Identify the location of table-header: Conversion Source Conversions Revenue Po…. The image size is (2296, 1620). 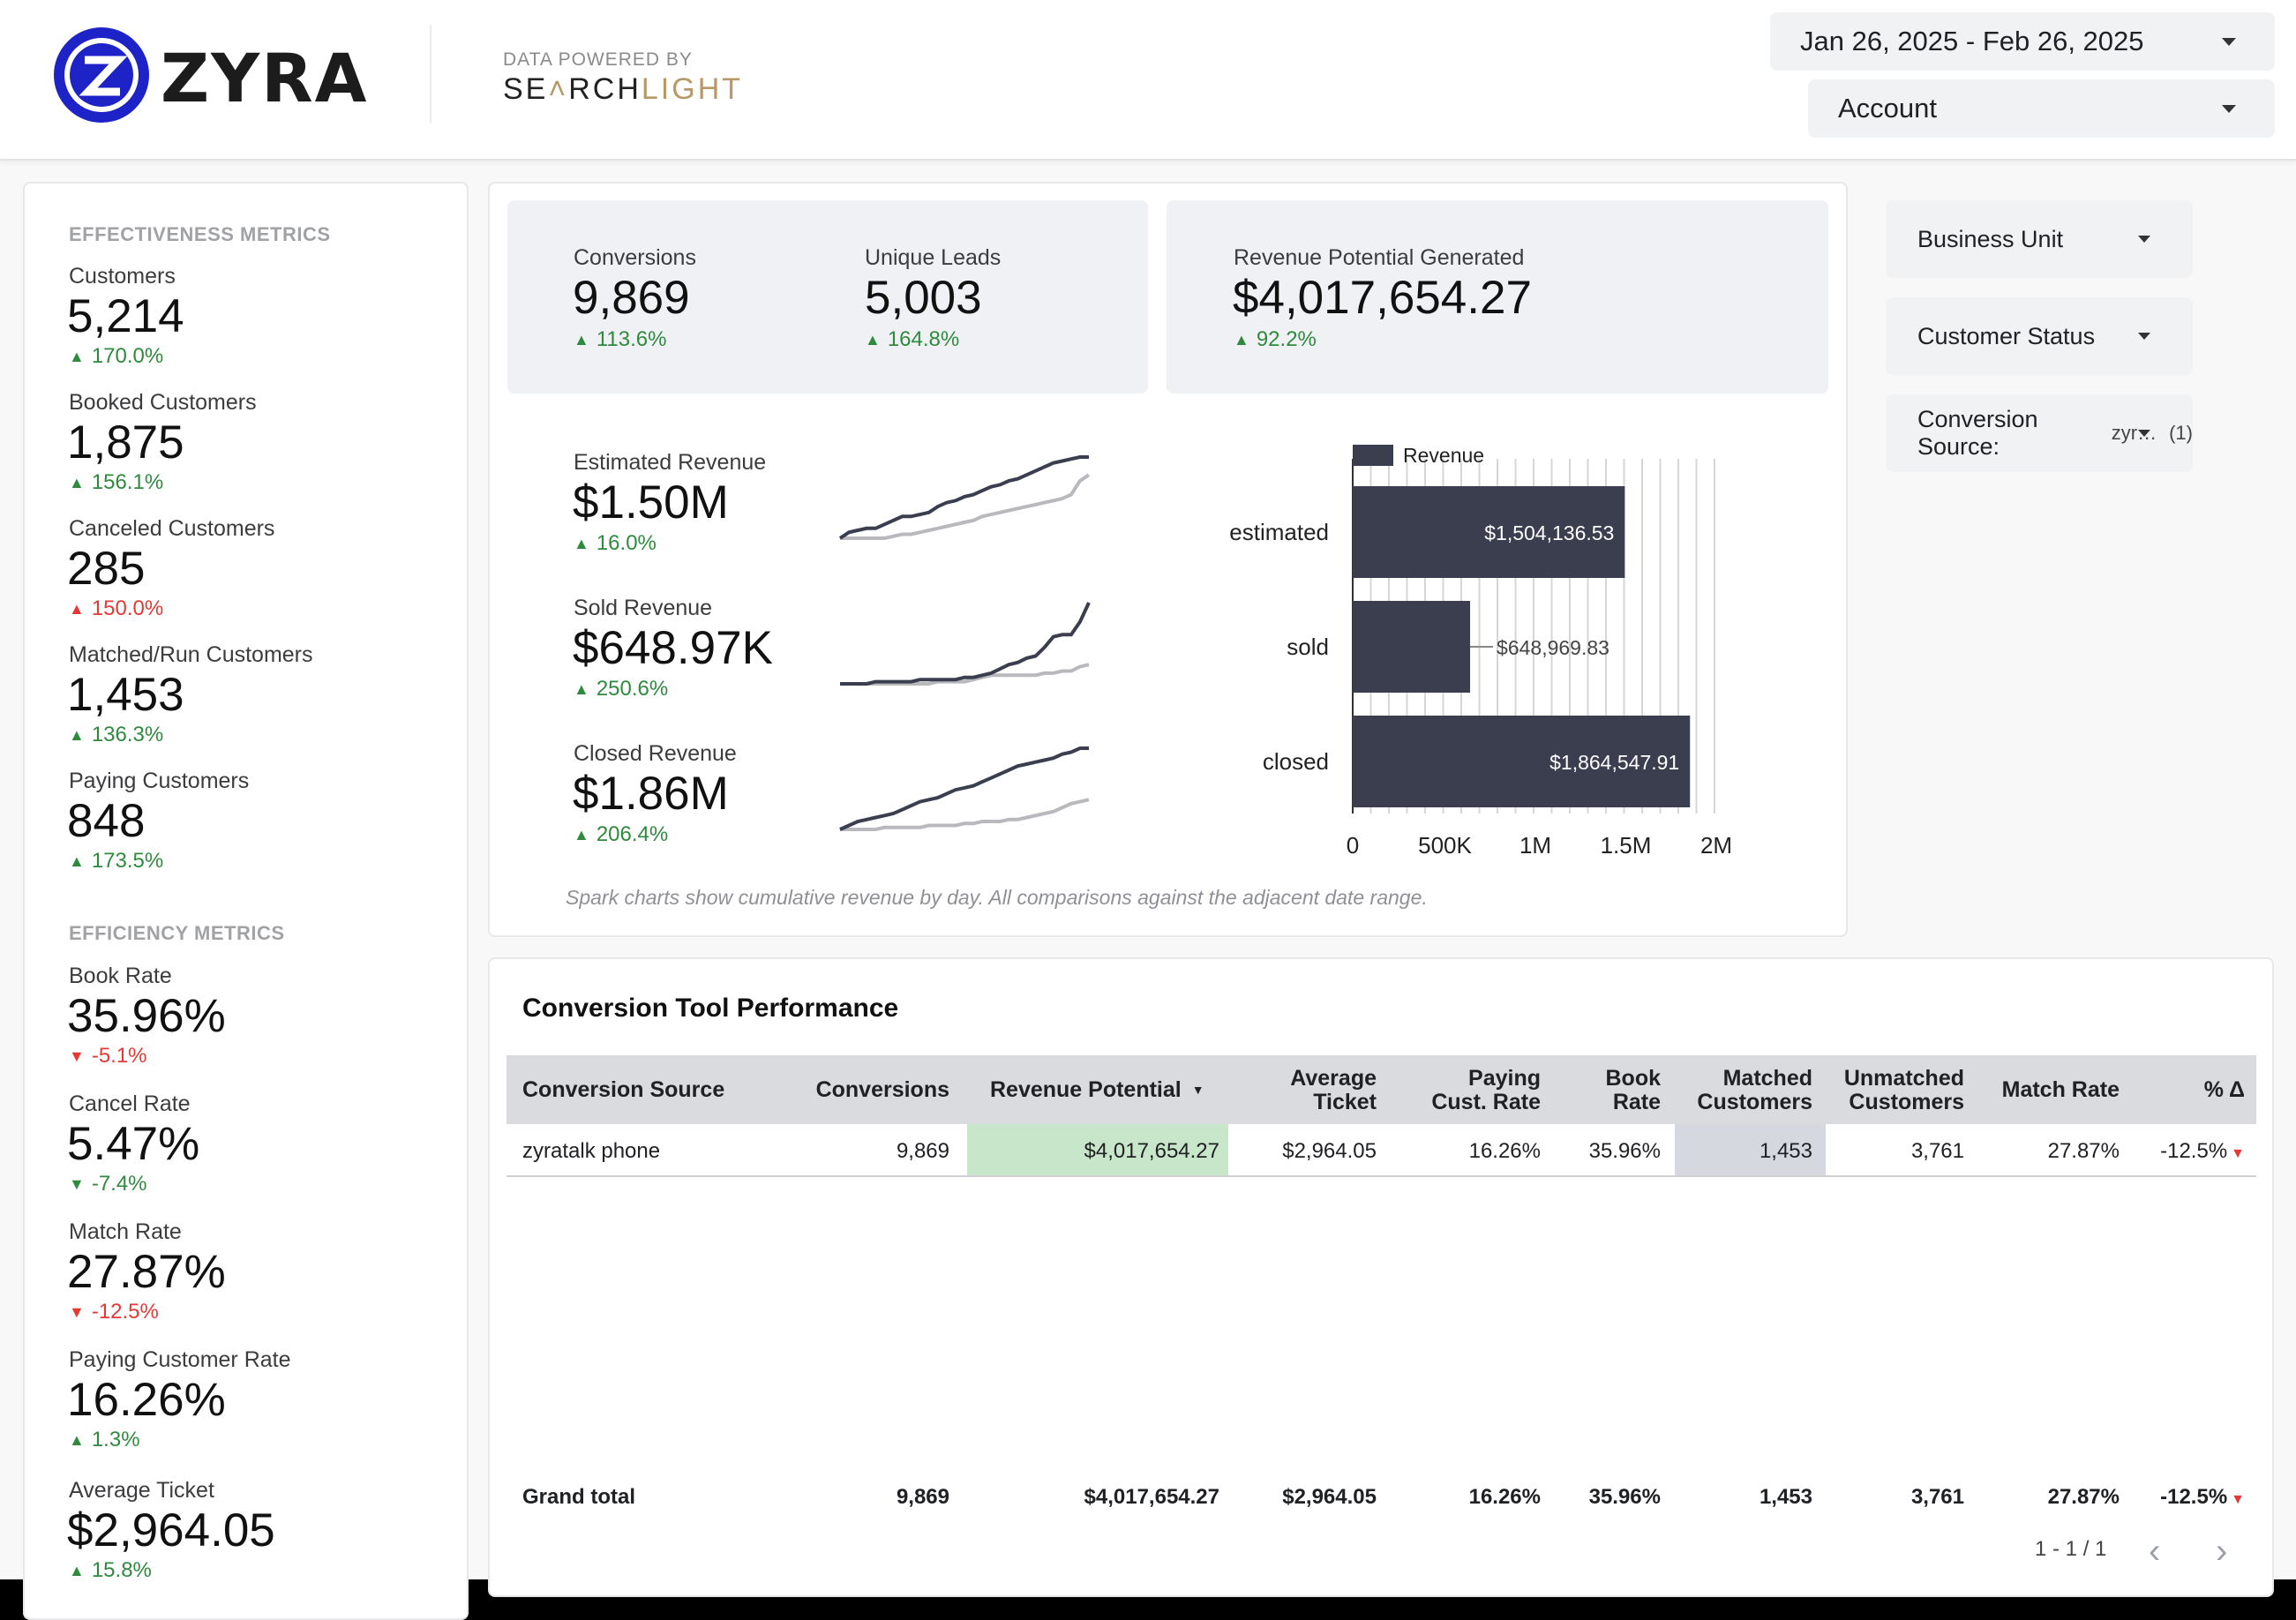
(1381, 1089).